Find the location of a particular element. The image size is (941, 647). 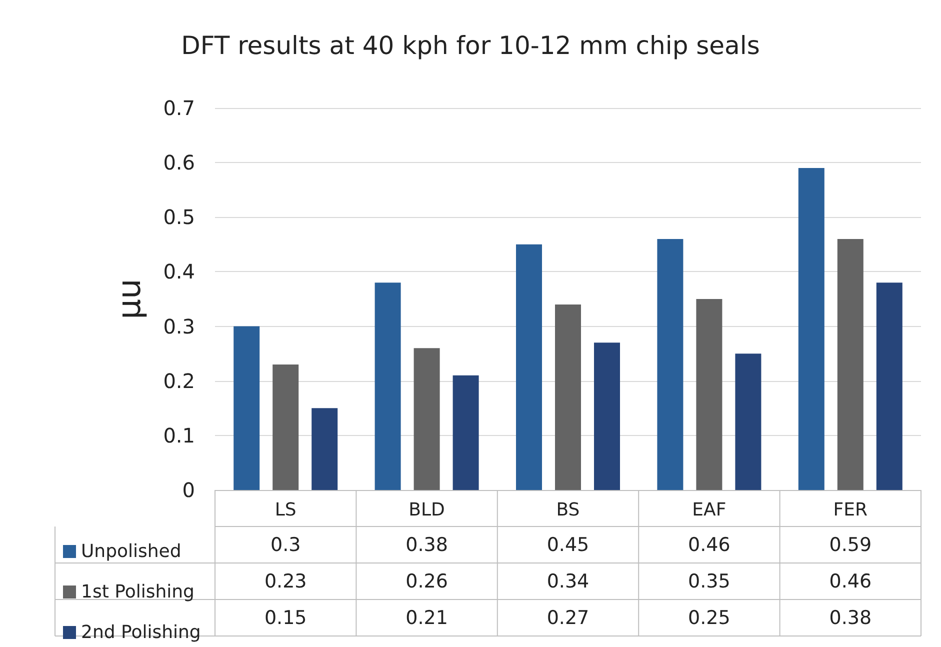

data-label: 0.25 is located at coordinates (709, 617).